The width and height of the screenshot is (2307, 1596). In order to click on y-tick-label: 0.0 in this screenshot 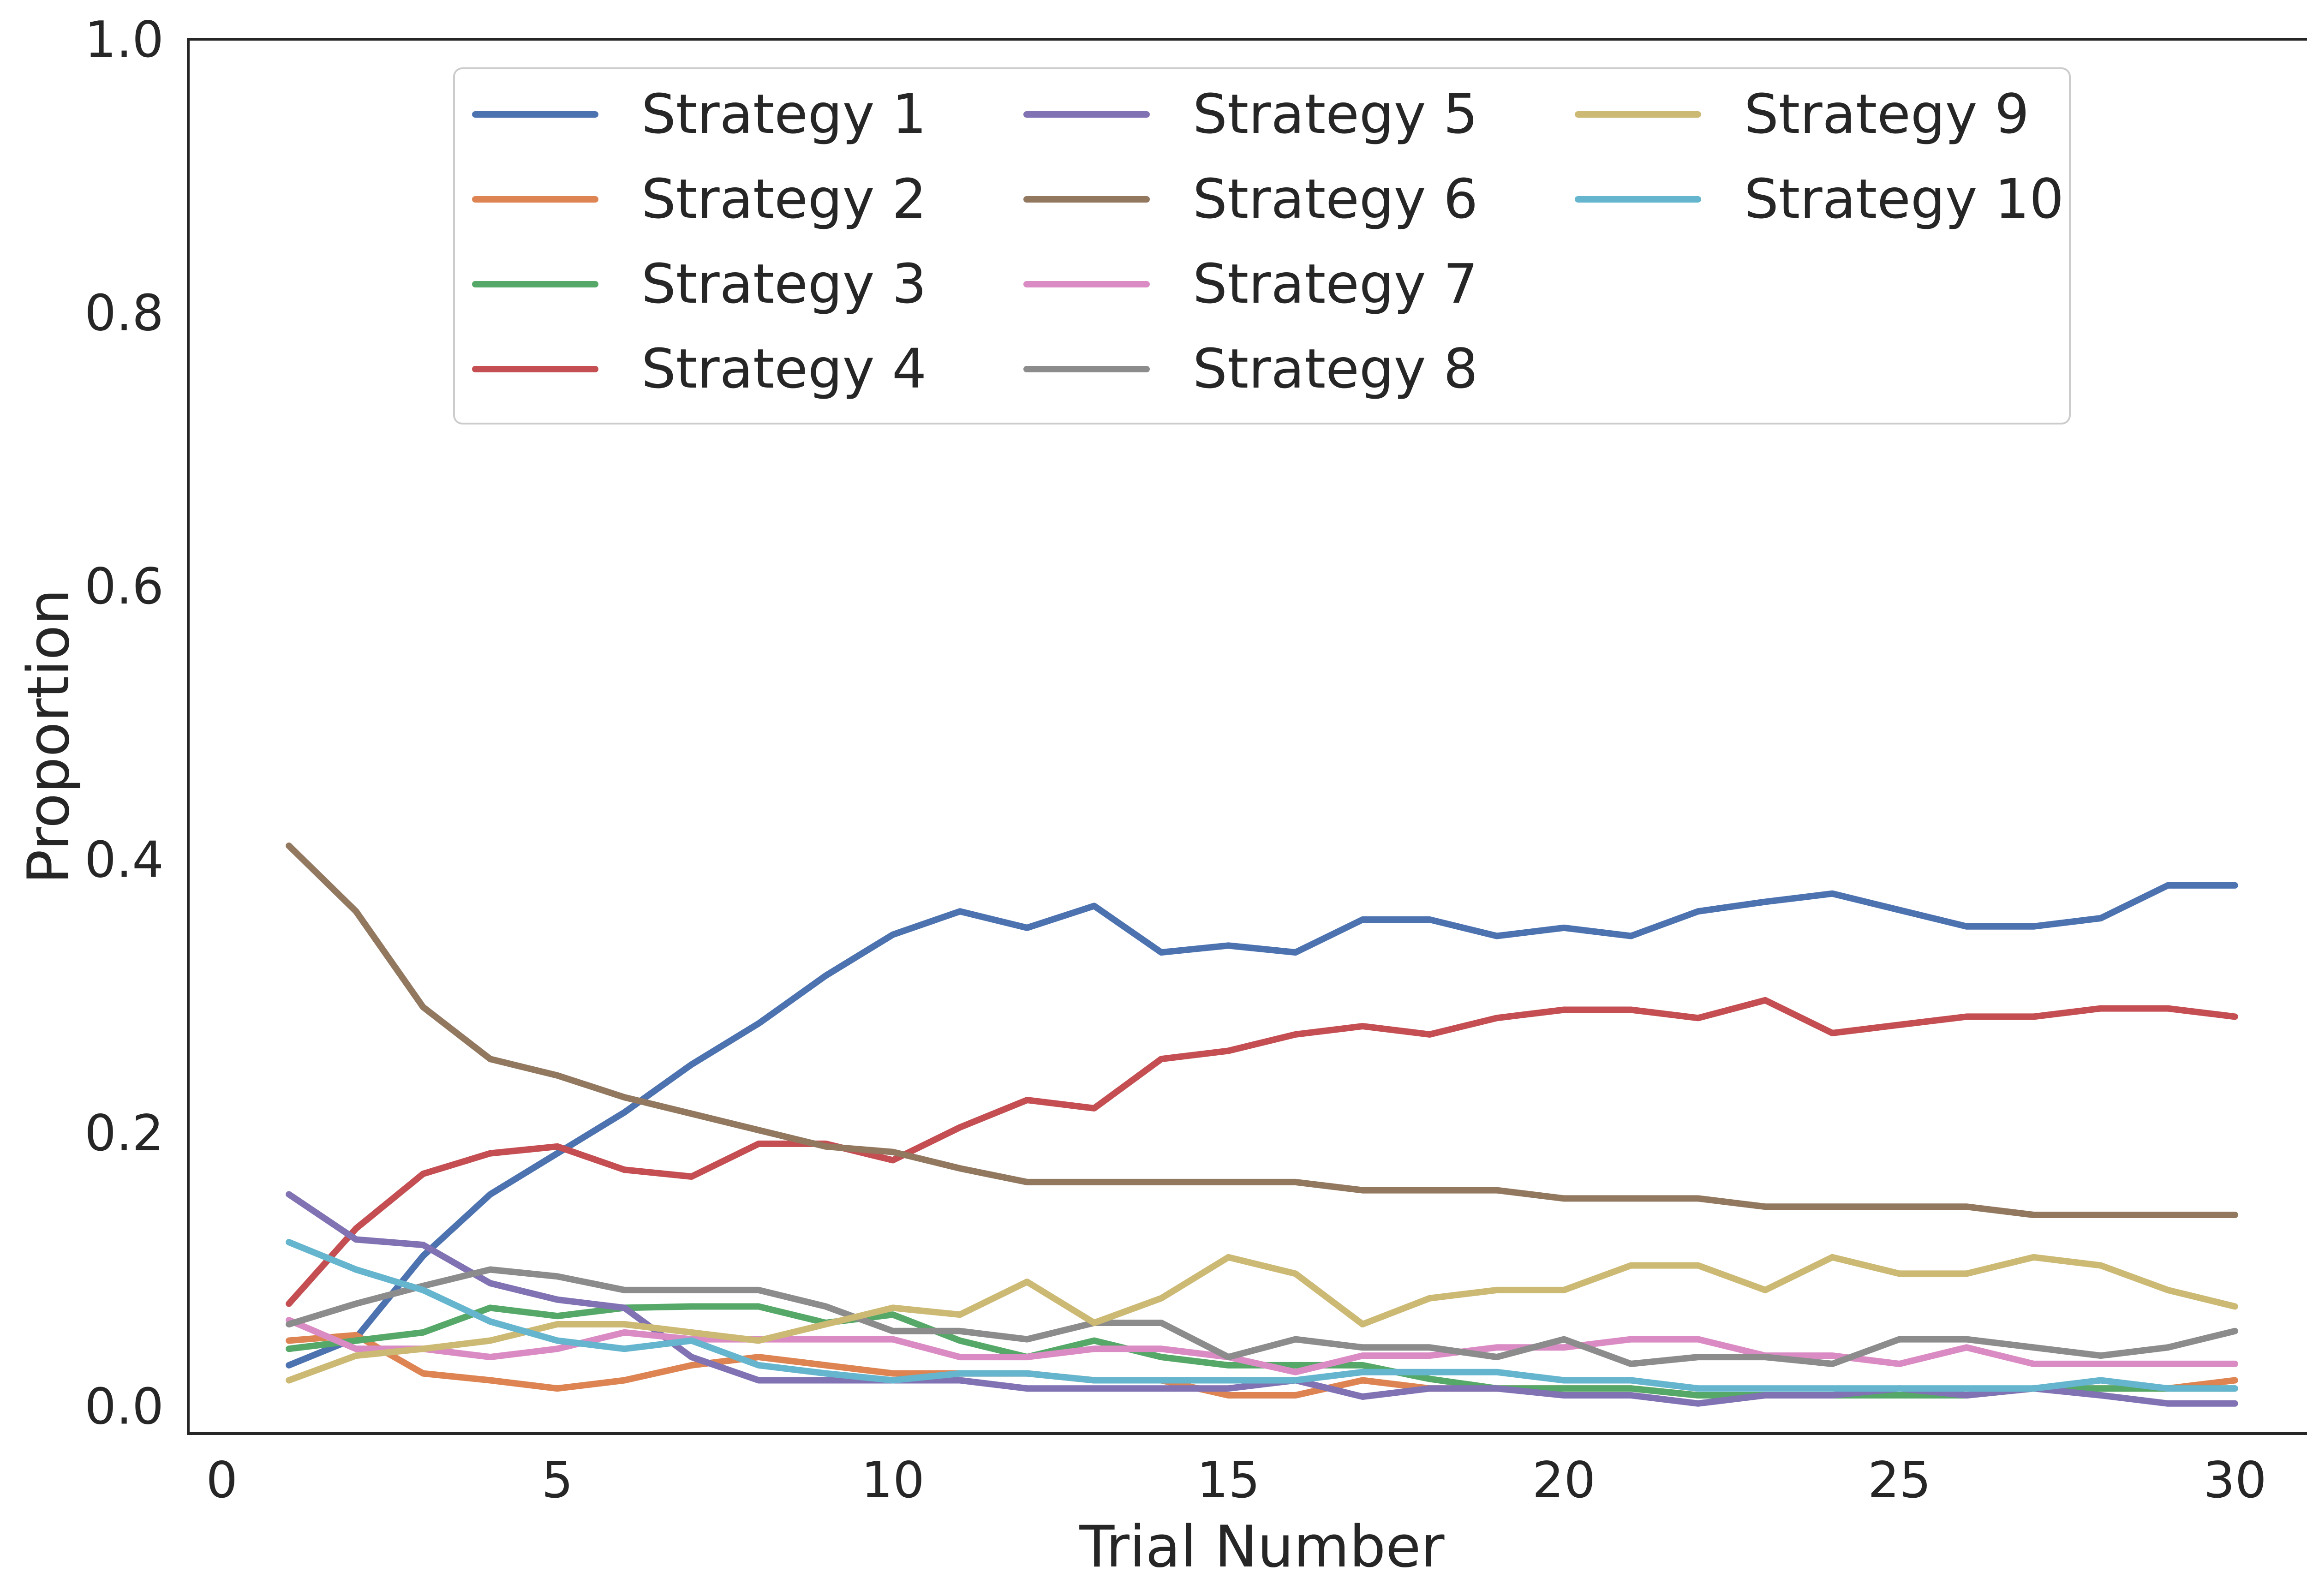, I will do `click(124, 1407)`.